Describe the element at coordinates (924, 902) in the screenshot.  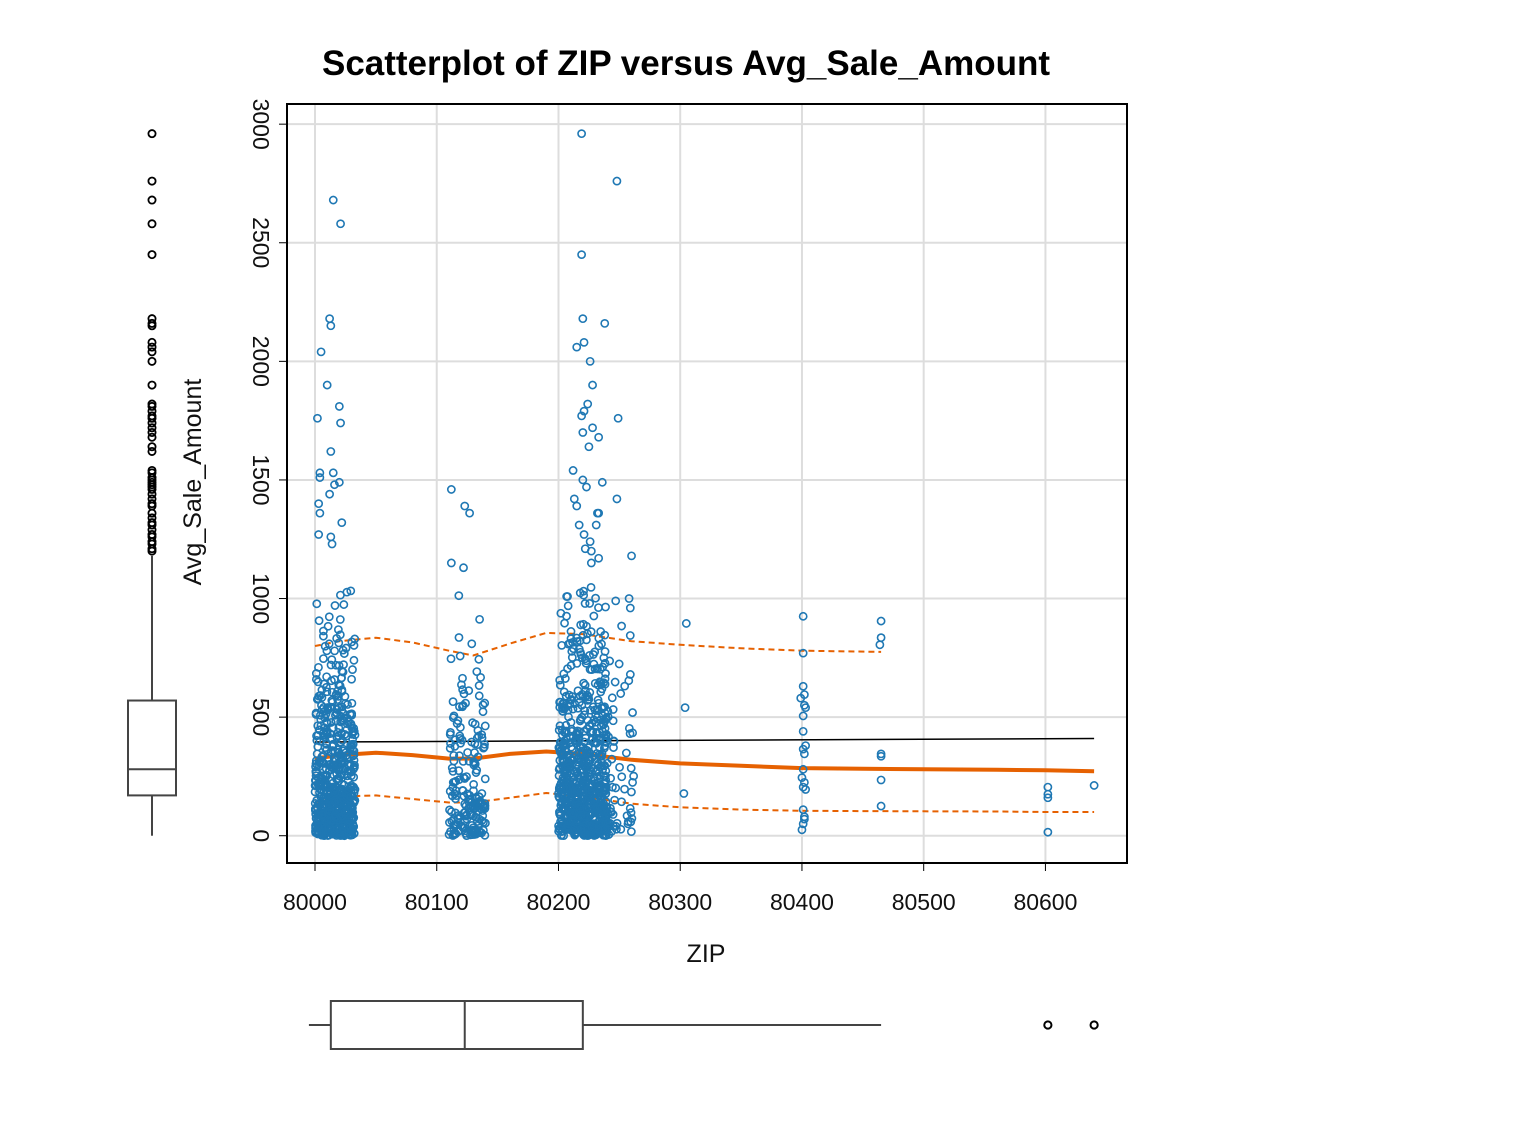
I see `x-tick-label: 80500` at that location.